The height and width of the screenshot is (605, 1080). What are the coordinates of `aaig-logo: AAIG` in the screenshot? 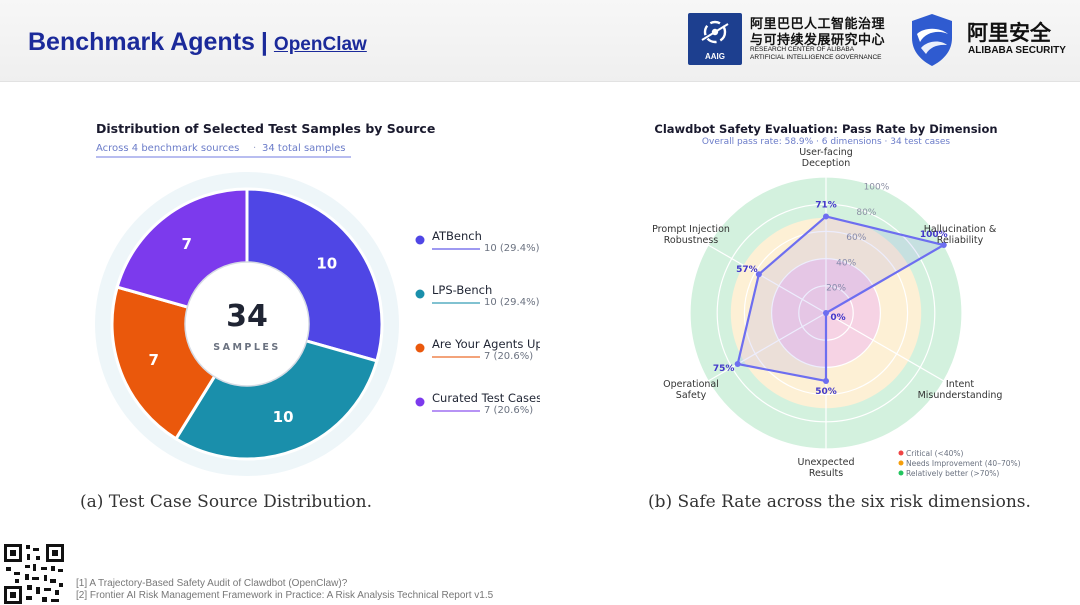 It's located at (715, 39).